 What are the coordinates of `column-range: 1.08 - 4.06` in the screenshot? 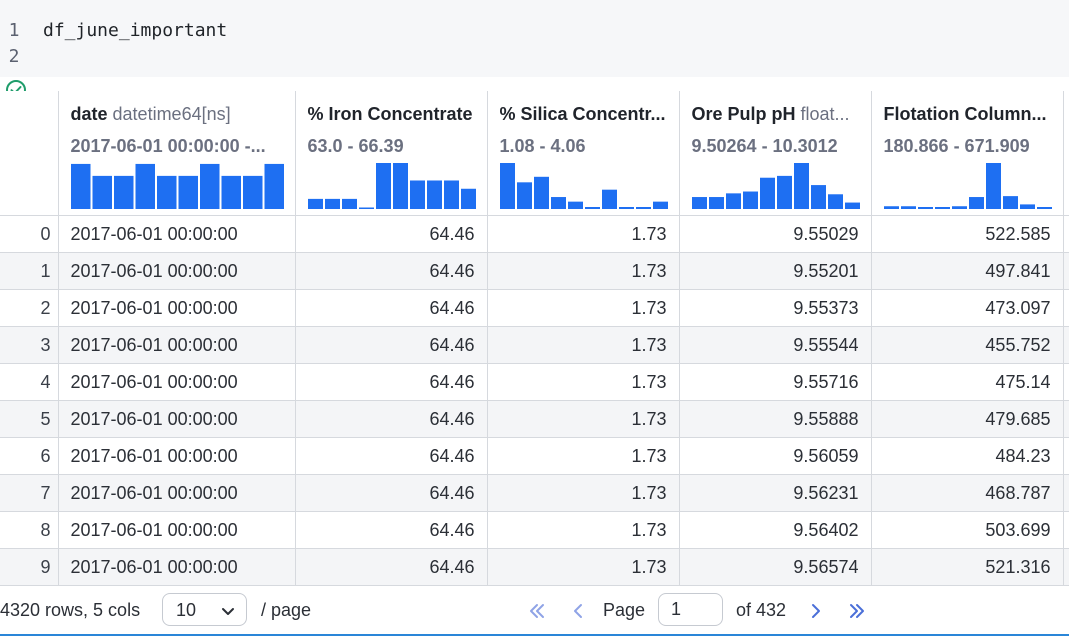 It's located at (542, 146).